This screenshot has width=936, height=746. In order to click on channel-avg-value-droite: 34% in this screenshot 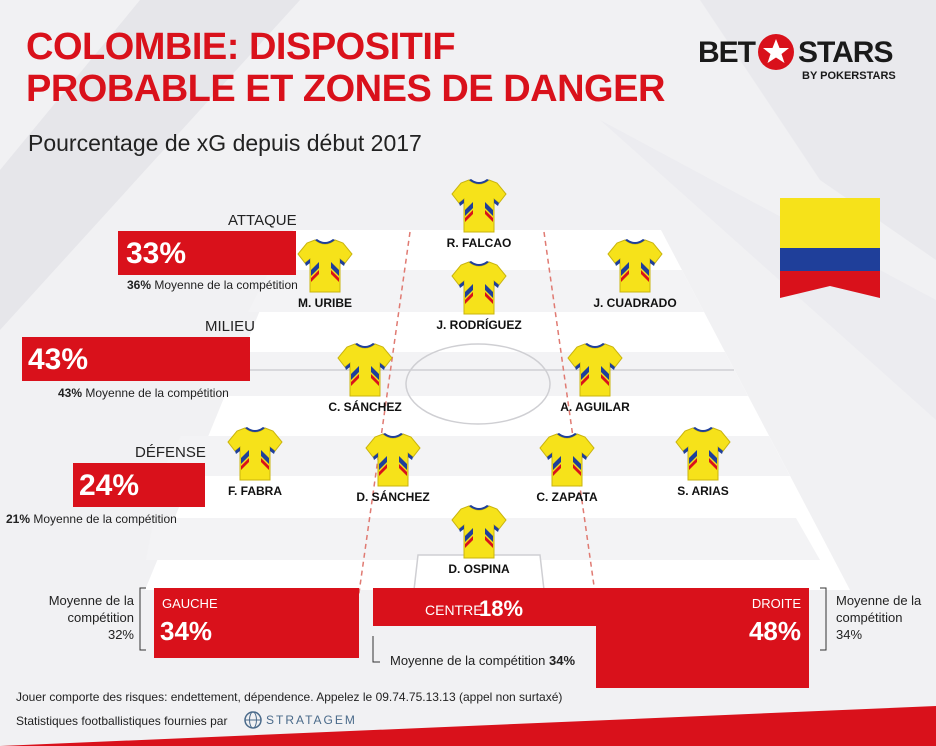, I will do `click(849, 634)`.